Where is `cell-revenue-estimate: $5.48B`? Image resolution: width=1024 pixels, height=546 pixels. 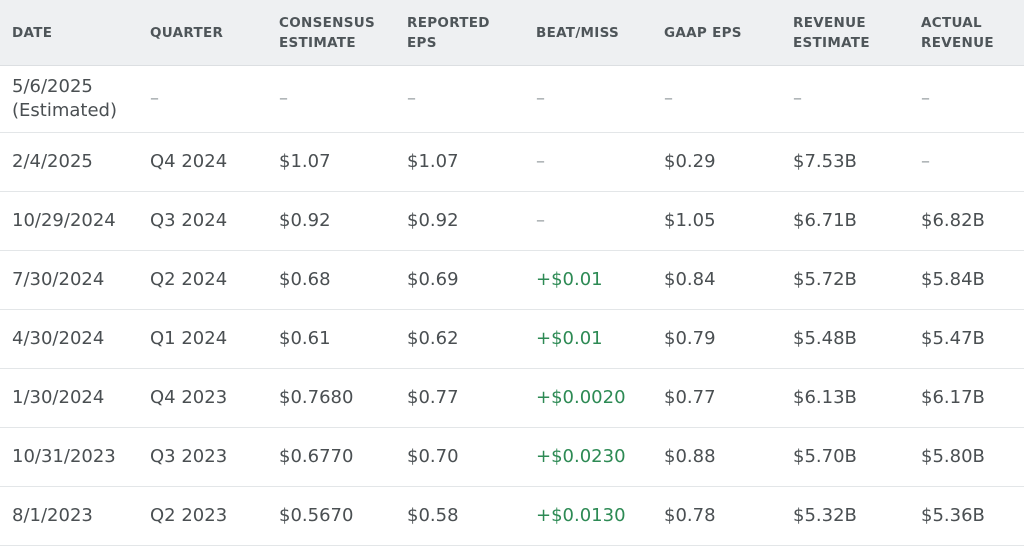 cell-revenue-estimate: $5.48B is located at coordinates (845, 339).